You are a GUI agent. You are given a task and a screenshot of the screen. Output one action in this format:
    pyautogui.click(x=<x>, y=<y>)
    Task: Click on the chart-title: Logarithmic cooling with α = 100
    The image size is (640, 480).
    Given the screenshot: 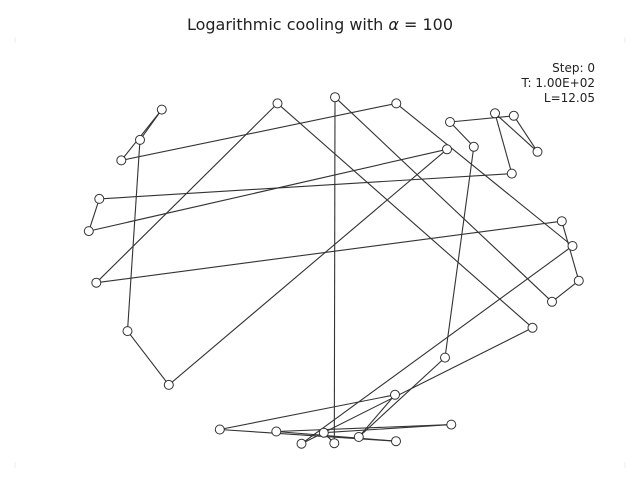 What is the action you would take?
    pyautogui.click(x=320, y=24)
    